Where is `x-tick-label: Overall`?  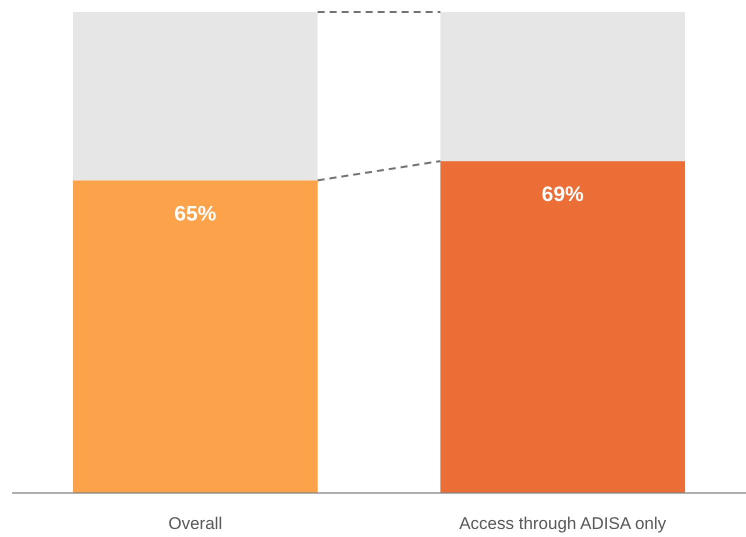 x-tick-label: Overall is located at coordinates (195, 523).